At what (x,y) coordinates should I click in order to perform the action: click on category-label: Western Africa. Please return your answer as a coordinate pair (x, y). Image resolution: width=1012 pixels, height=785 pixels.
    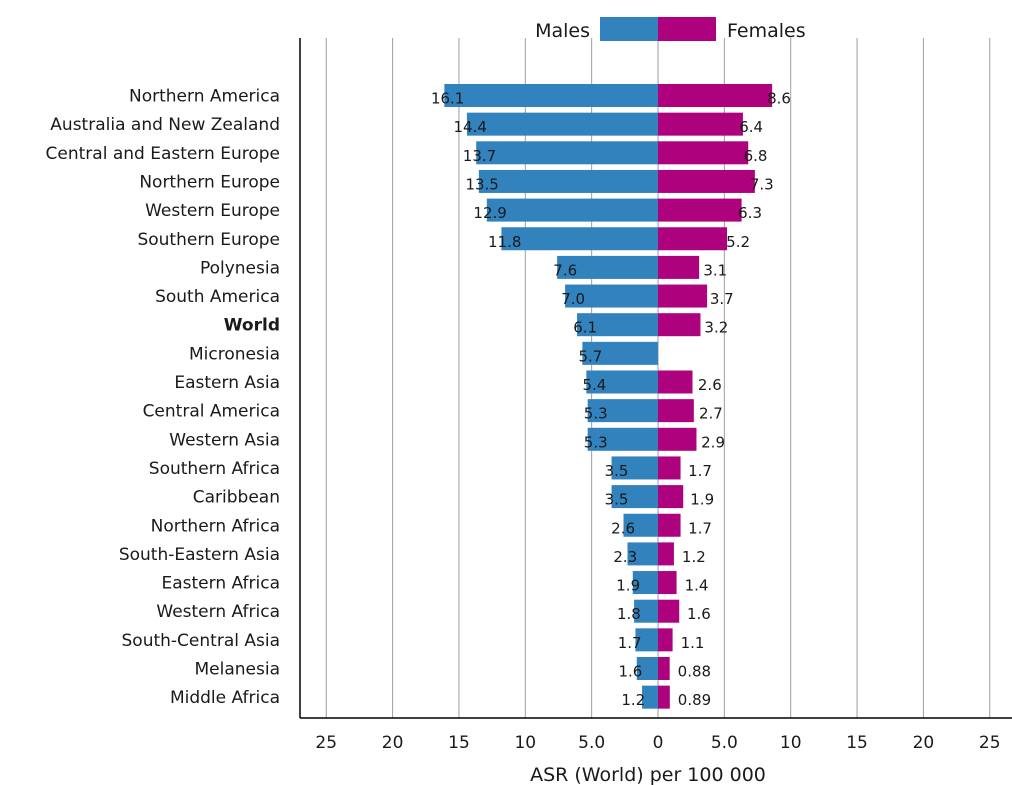
    Looking at the image, I should click on (218, 612).